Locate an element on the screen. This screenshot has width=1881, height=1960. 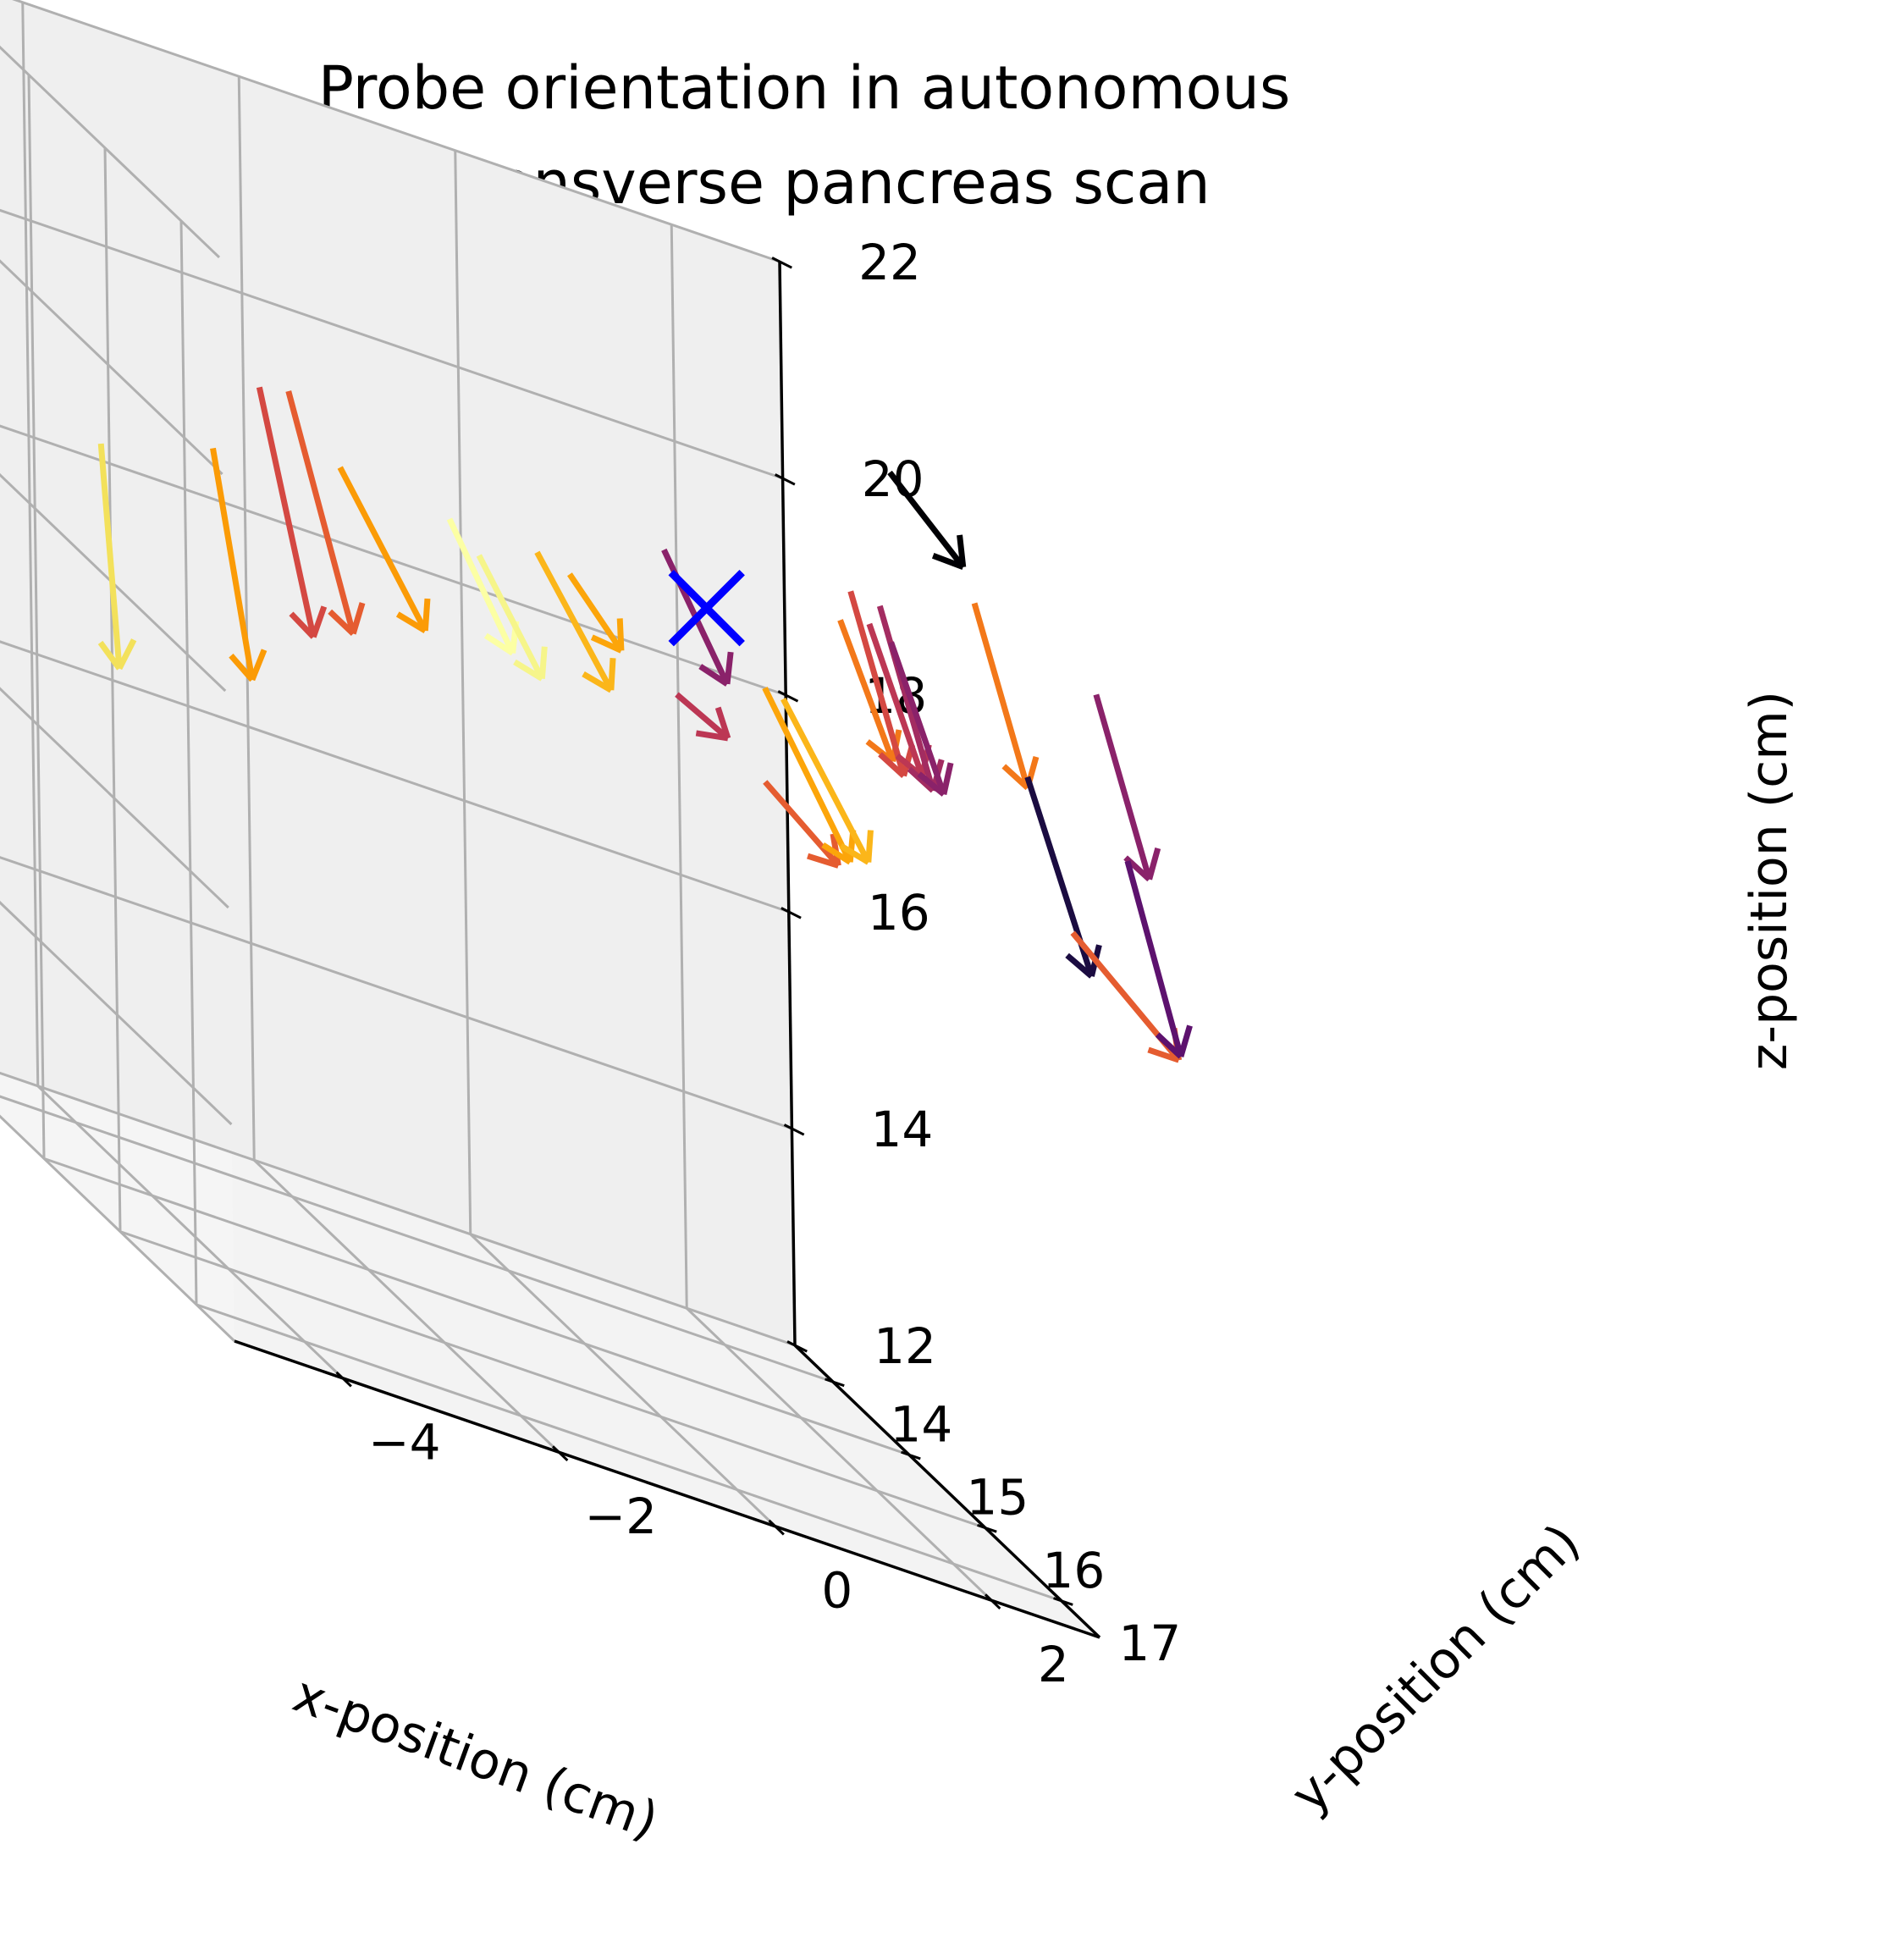
z-tick-label: 12 is located at coordinates (905, 1346).